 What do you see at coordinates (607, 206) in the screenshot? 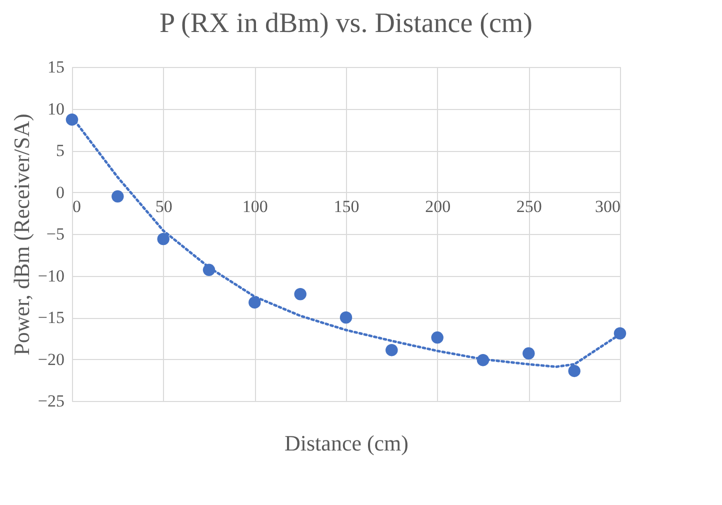
I see `x-tick-label: 300` at bounding box center [607, 206].